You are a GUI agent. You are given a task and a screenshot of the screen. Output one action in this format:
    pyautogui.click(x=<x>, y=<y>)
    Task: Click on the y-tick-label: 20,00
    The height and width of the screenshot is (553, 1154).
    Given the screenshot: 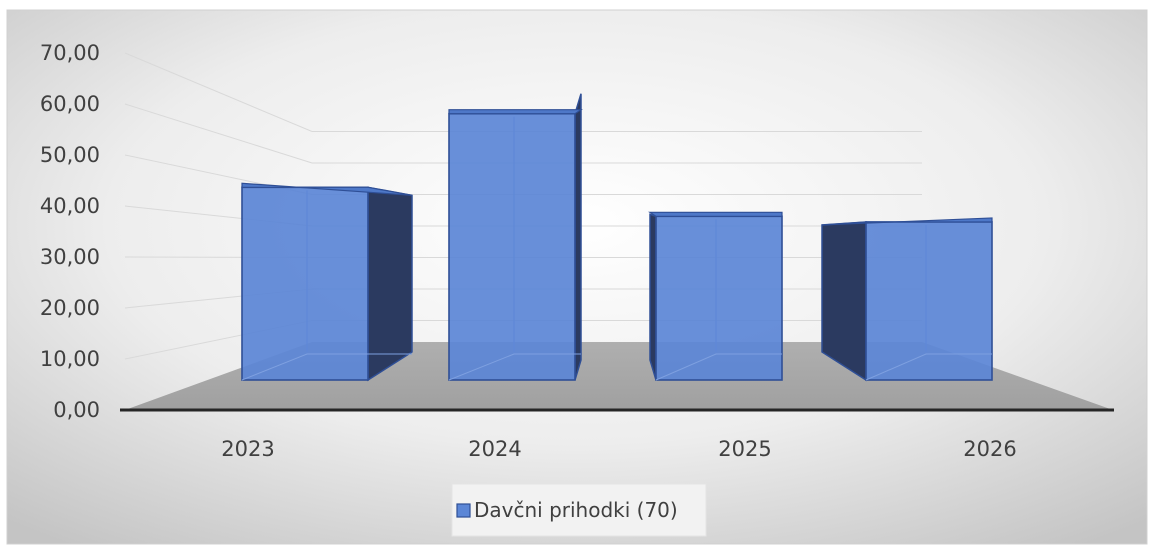 What is the action you would take?
    pyautogui.click(x=70, y=308)
    